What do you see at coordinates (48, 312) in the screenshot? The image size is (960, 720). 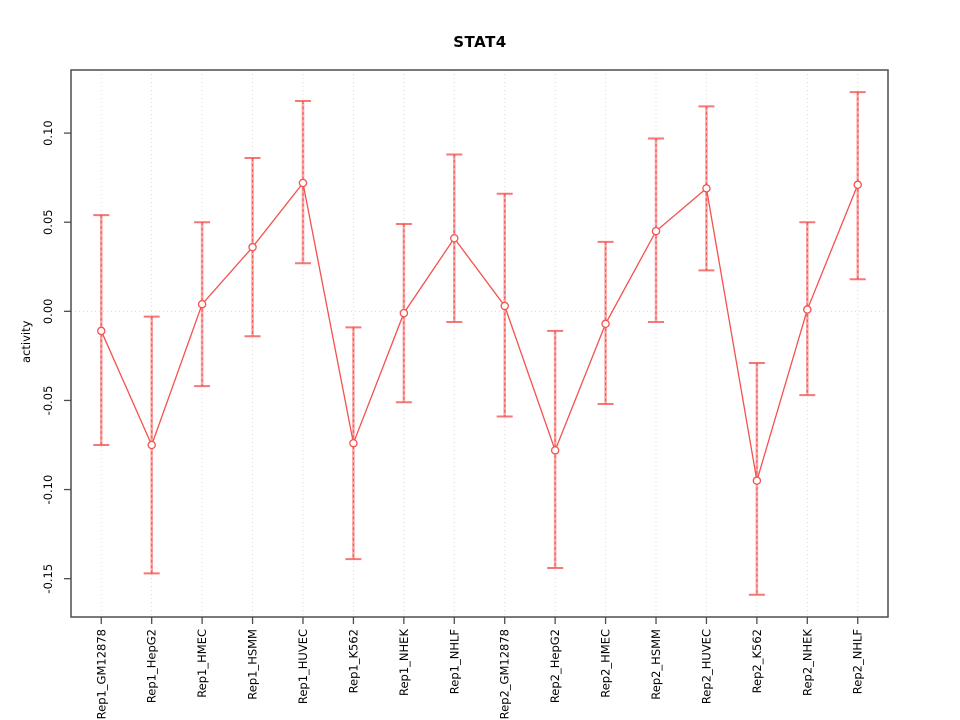 I see `y-tick-label: 0.00` at bounding box center [48, 312].